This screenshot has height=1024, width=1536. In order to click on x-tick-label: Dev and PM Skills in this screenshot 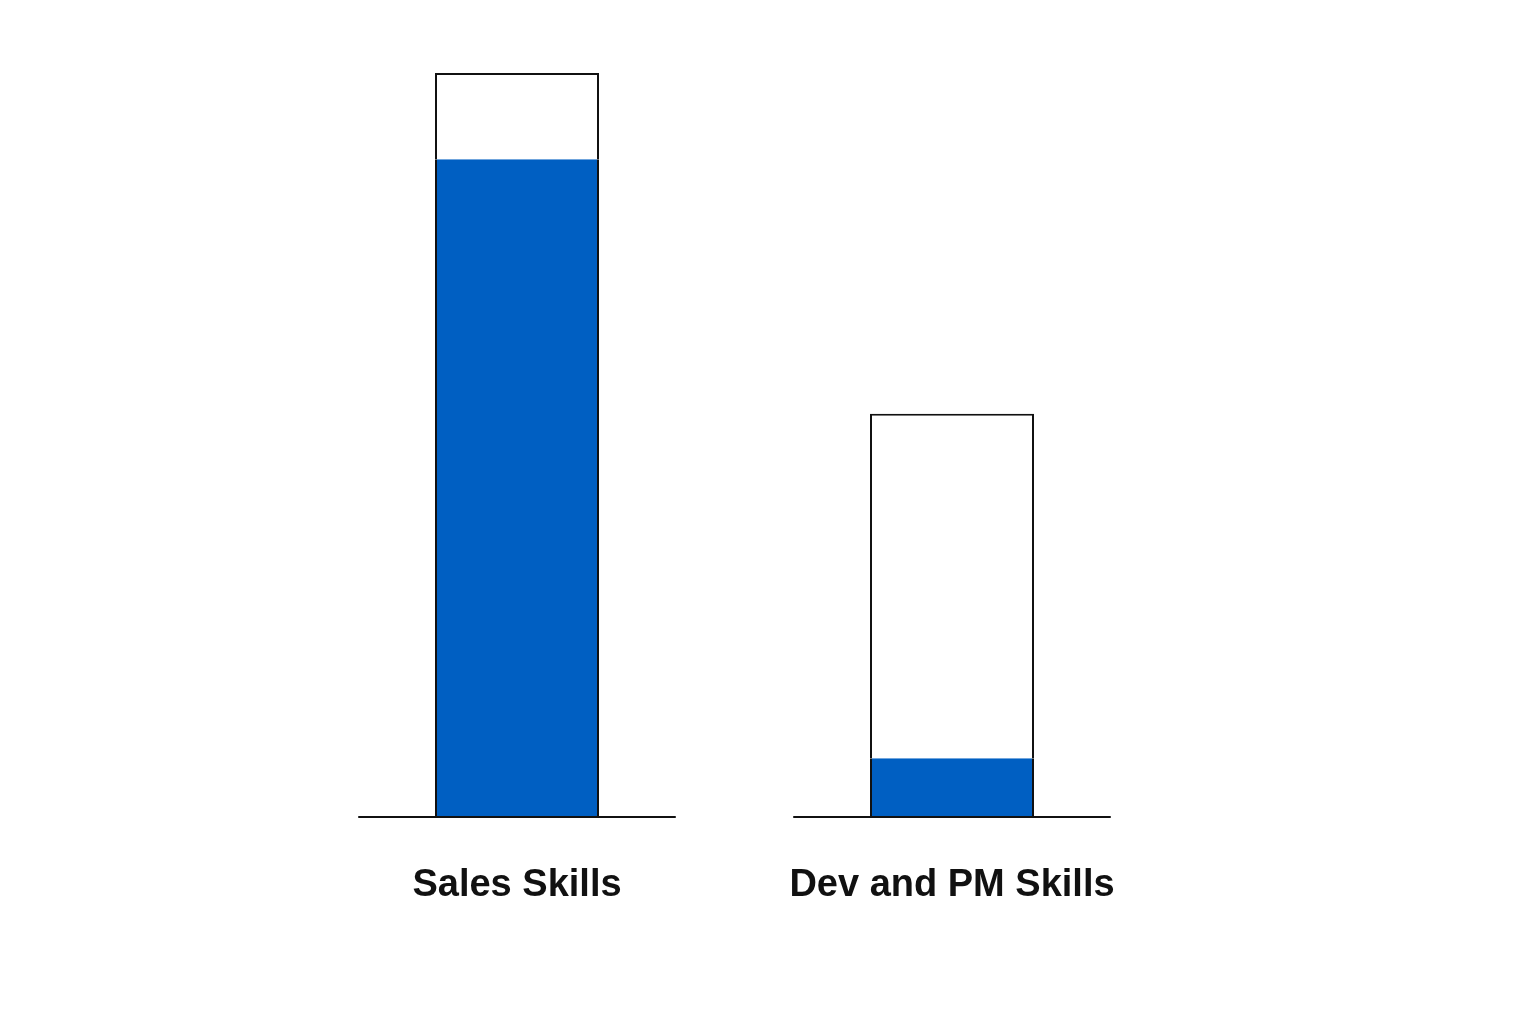, I will do `click(952, 883)`.